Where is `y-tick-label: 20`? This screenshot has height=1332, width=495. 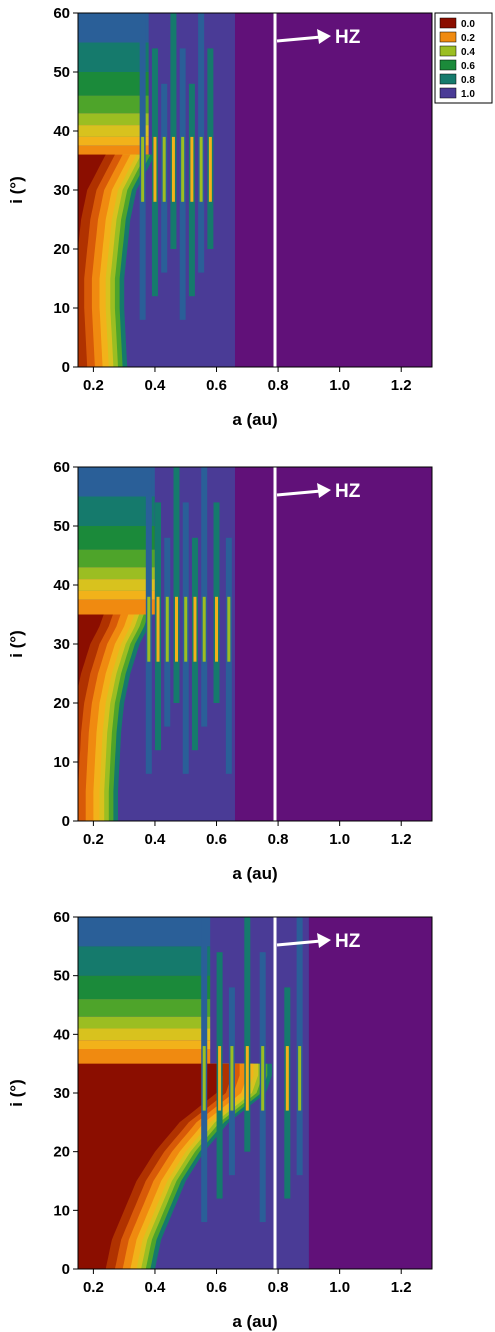 y-tick-label: 20 is located at coordinates (61, 1152).